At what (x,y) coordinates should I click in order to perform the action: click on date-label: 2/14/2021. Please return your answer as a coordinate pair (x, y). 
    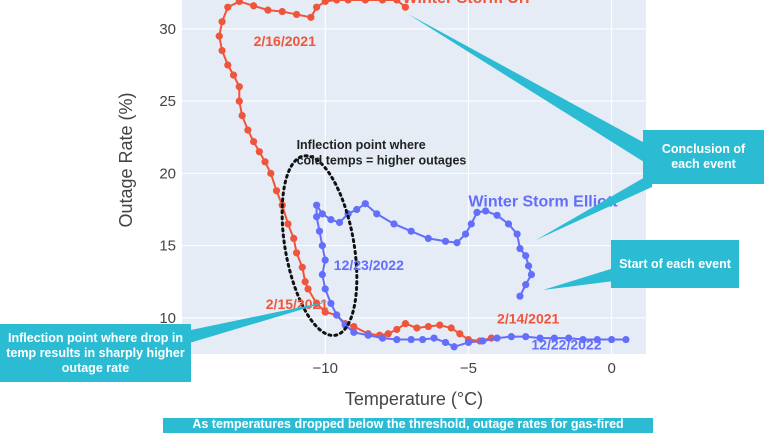
    Looking at the image, I should click on (528, 319).